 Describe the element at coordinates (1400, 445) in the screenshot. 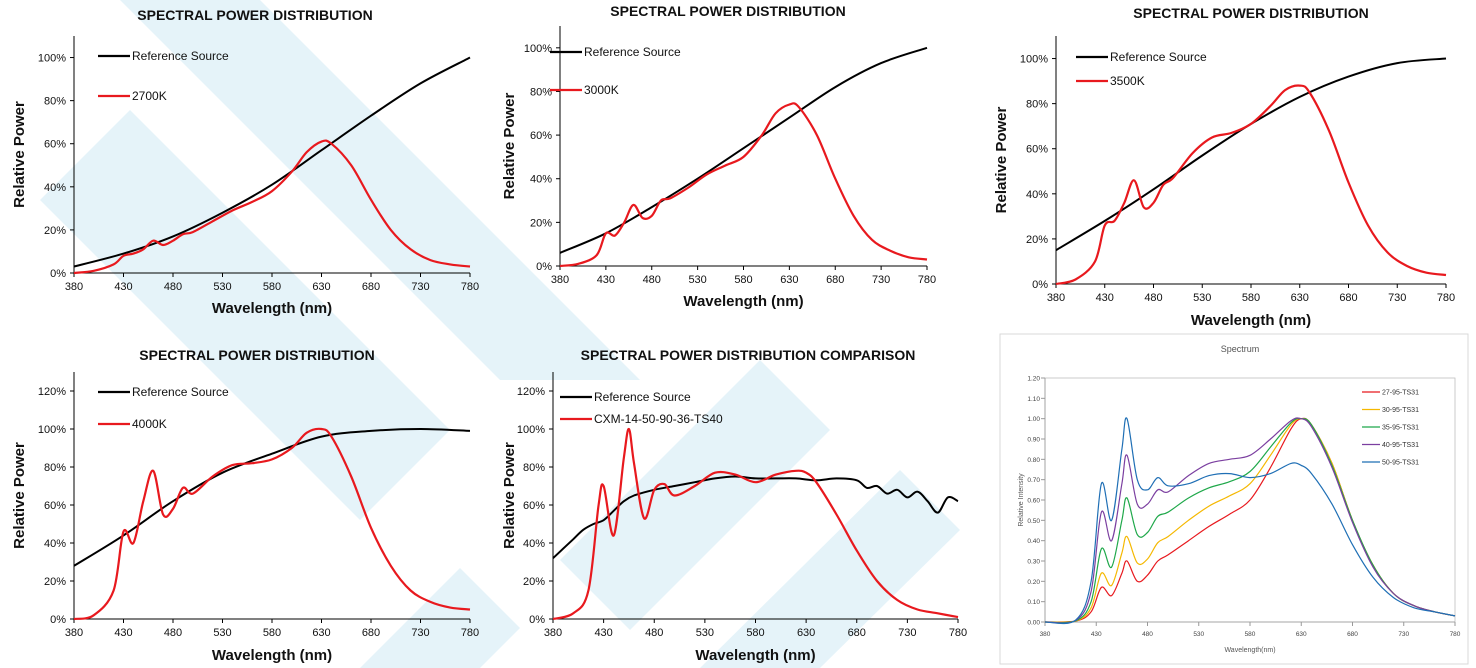

I see `legend-label: 40-95-TS31` at that location.